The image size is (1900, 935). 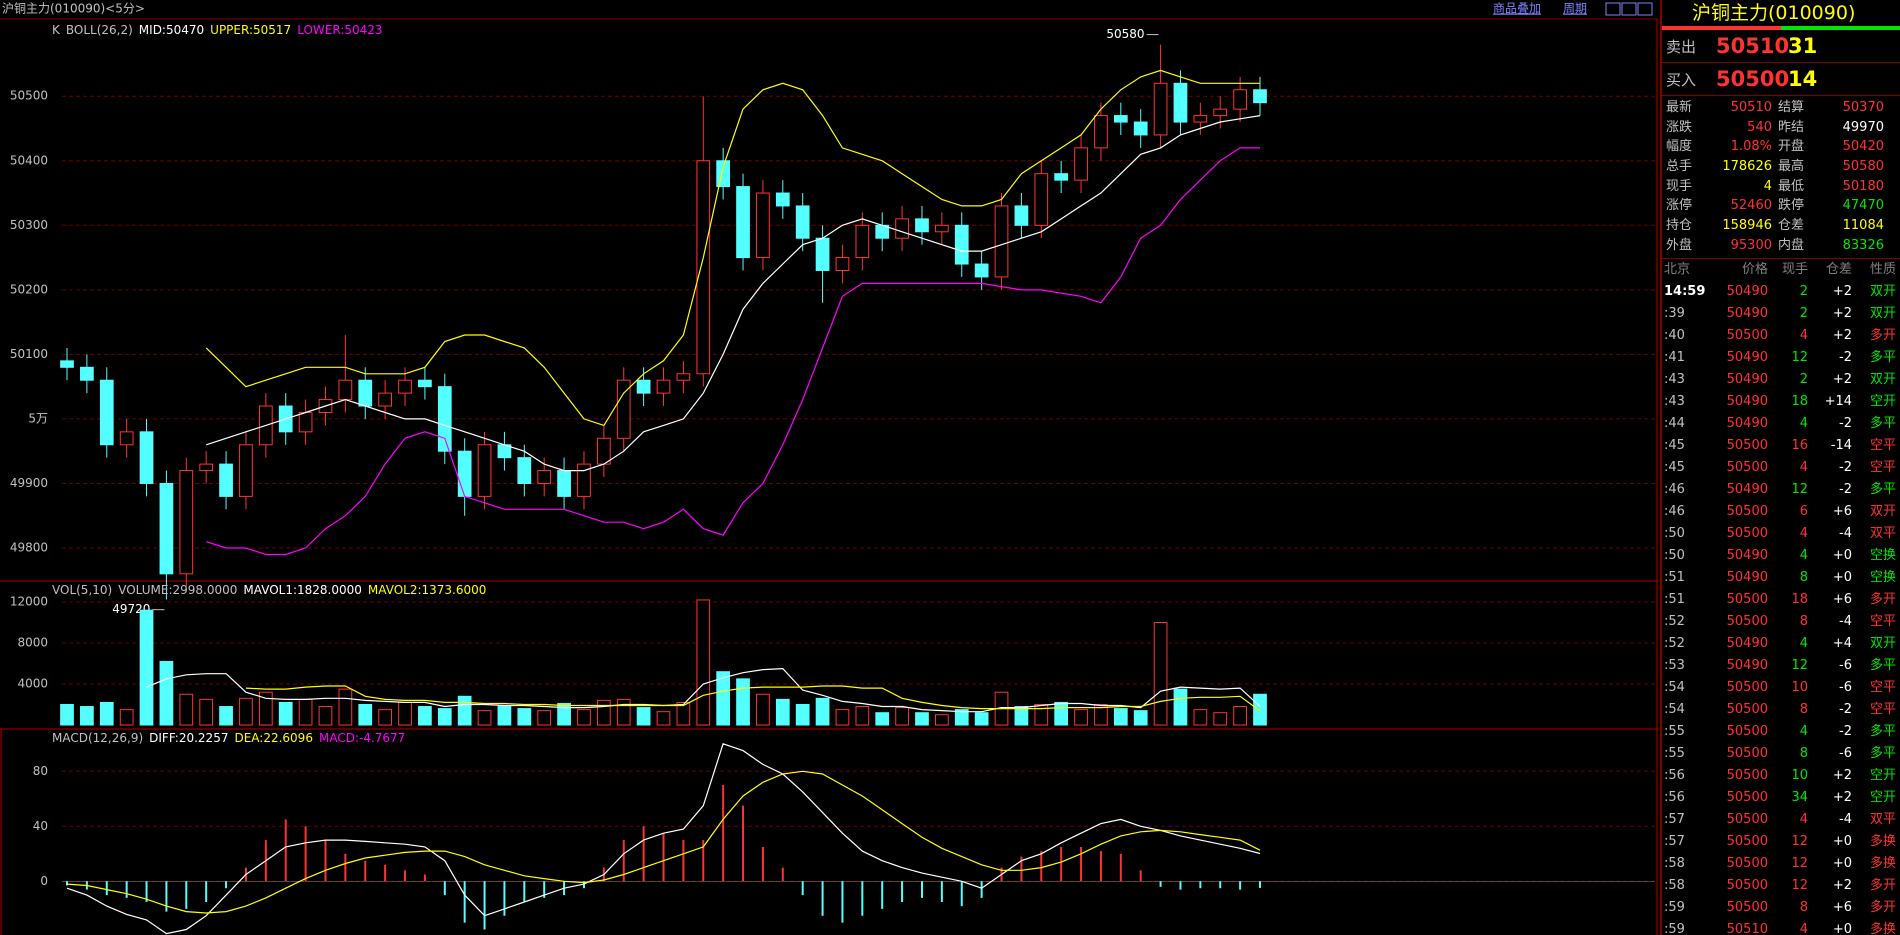 What do you see at coordinates (1781, 314) in the screenshot?
I see `tick-row: :39 50490 2 +2 双开` at bounding box center [1781, 314].